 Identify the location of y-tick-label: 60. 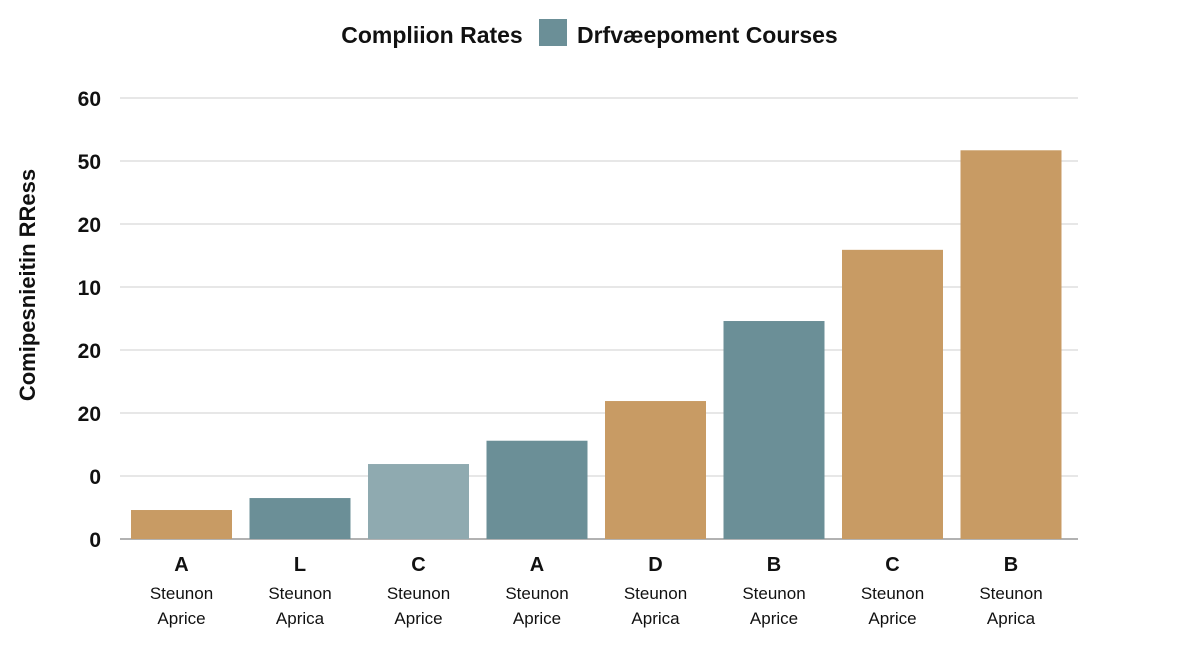
(89, 99).